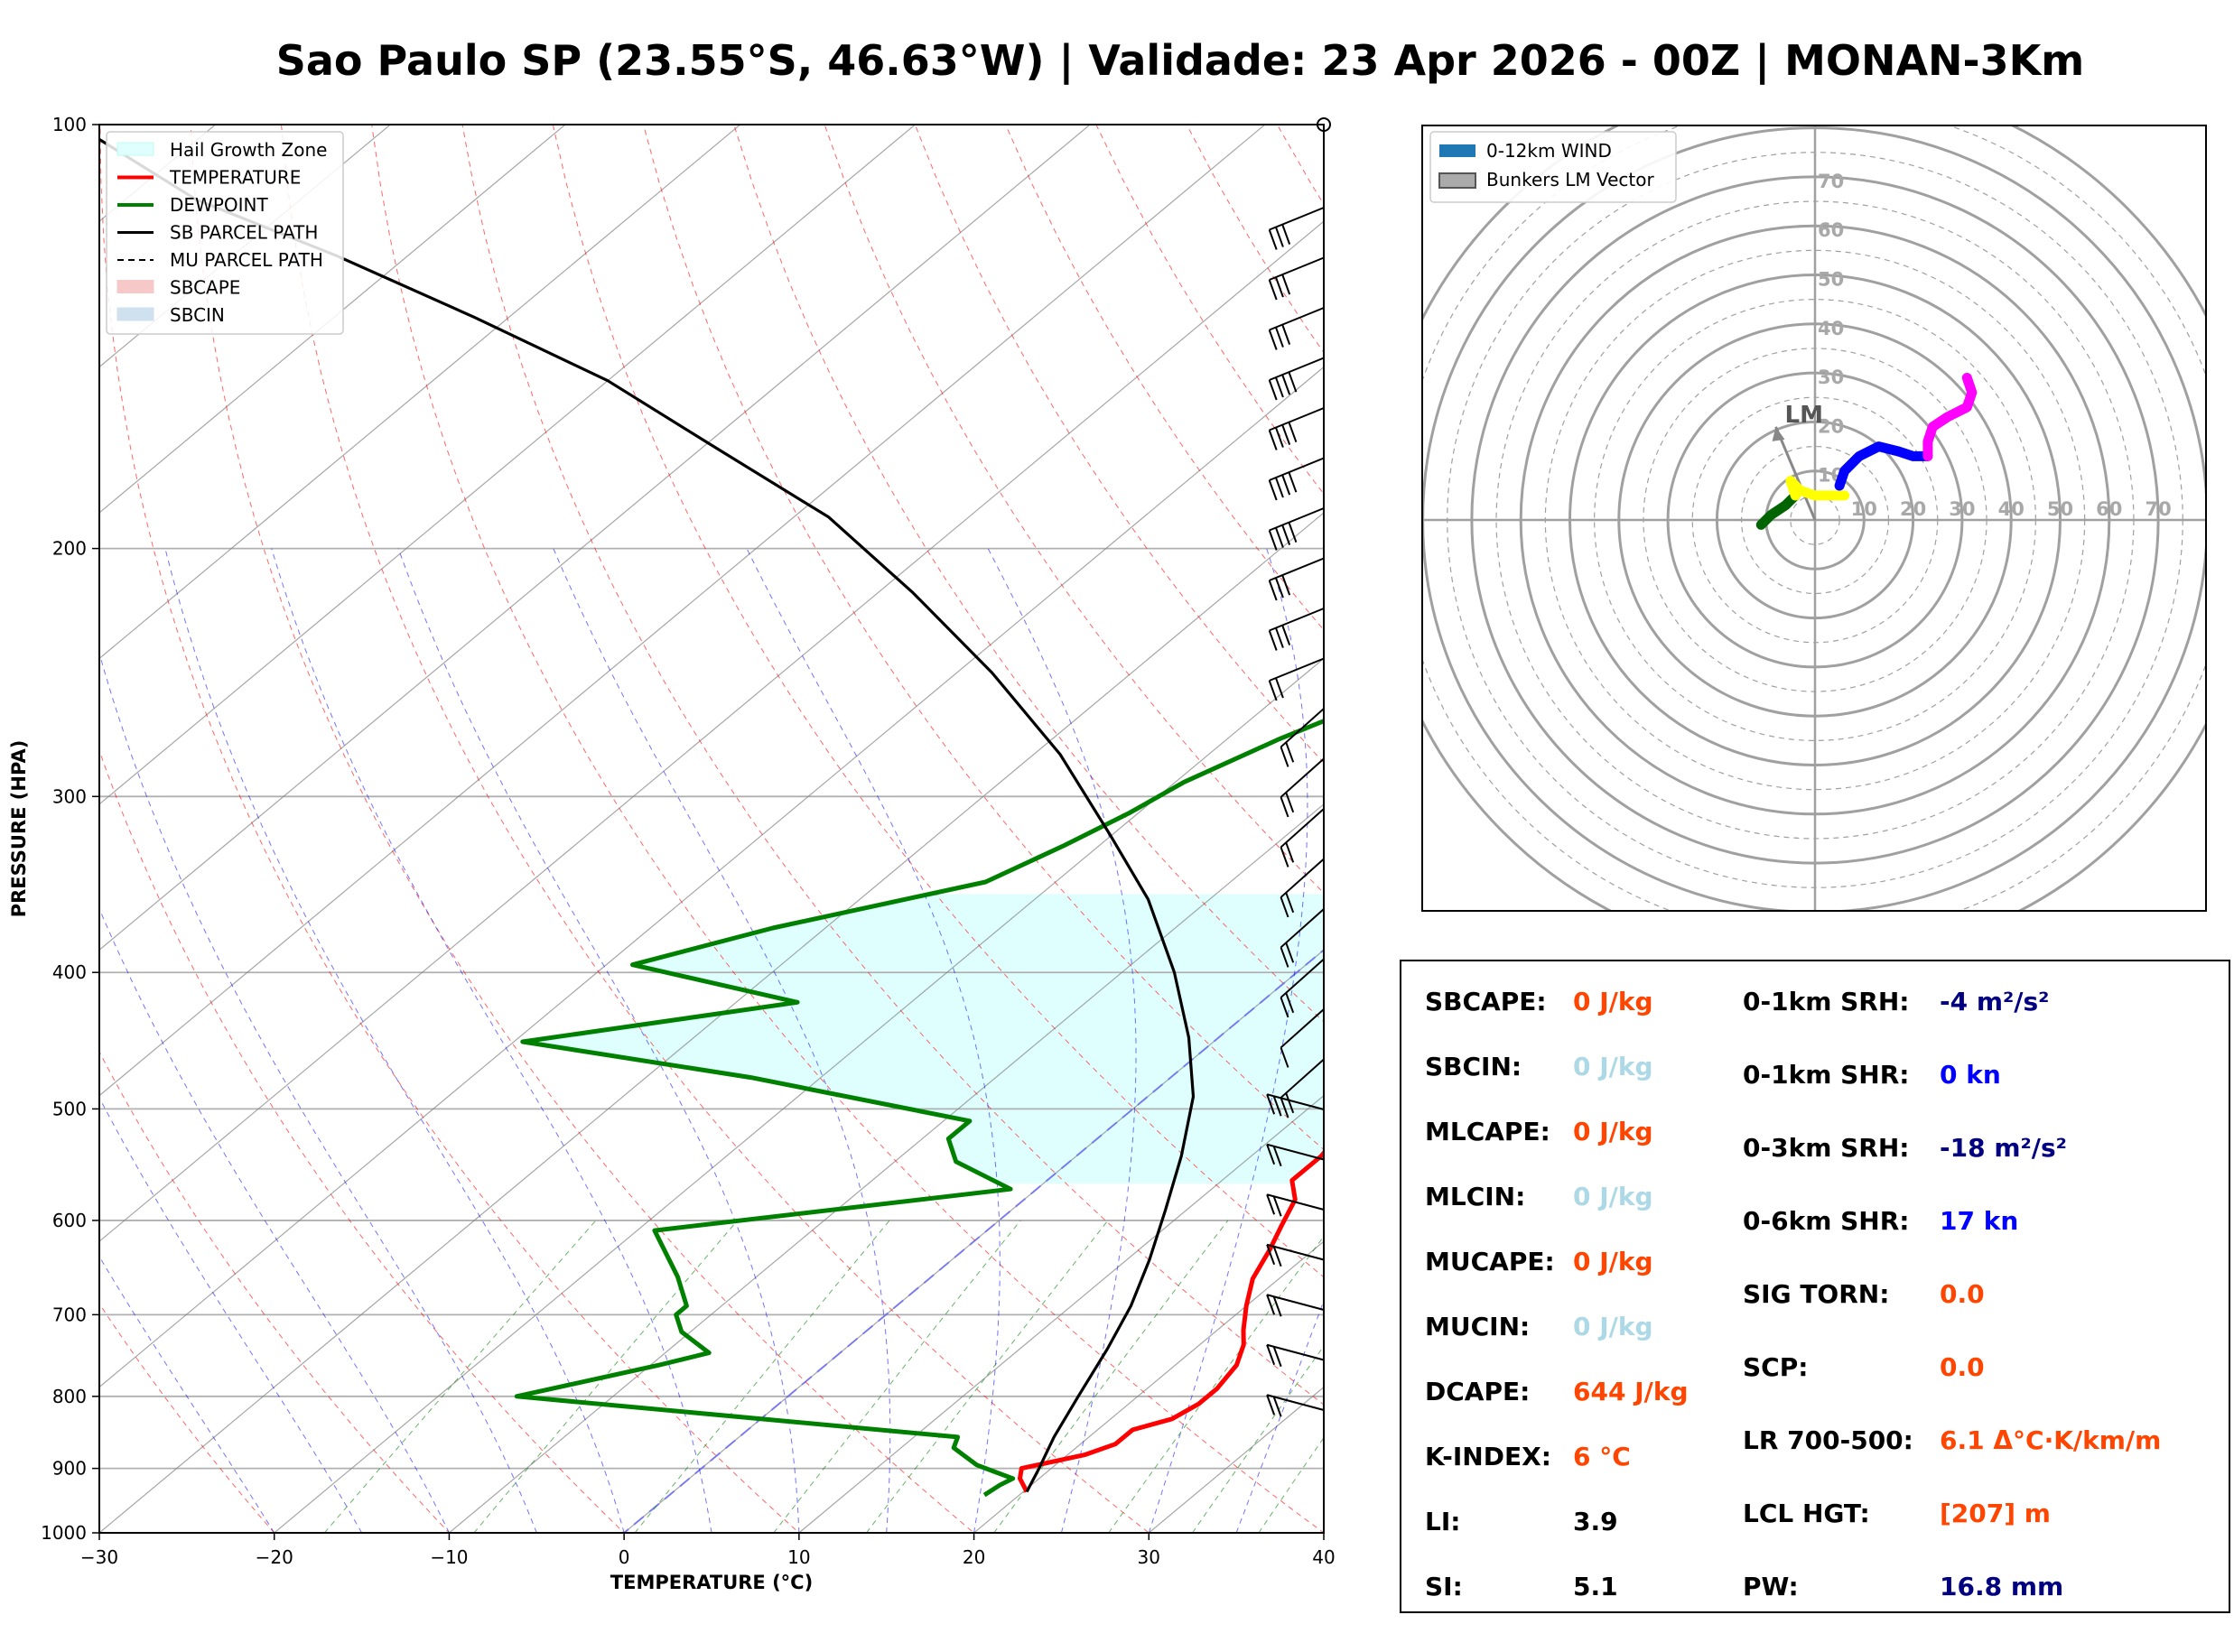  I want to click on isotherm-line, so click(420, 392).